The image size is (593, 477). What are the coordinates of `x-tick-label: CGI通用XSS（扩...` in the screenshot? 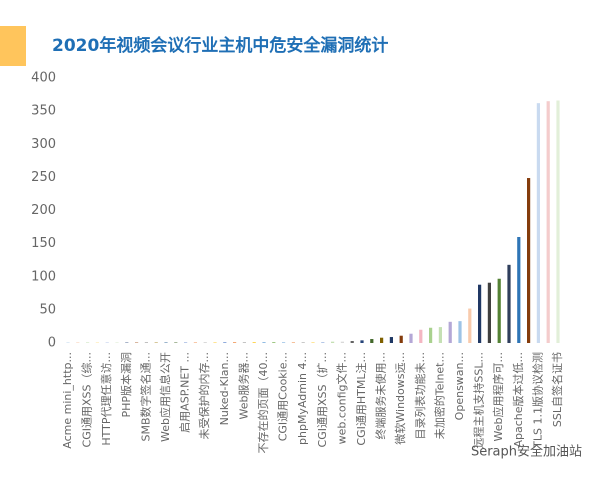 It's located at (322, 399).